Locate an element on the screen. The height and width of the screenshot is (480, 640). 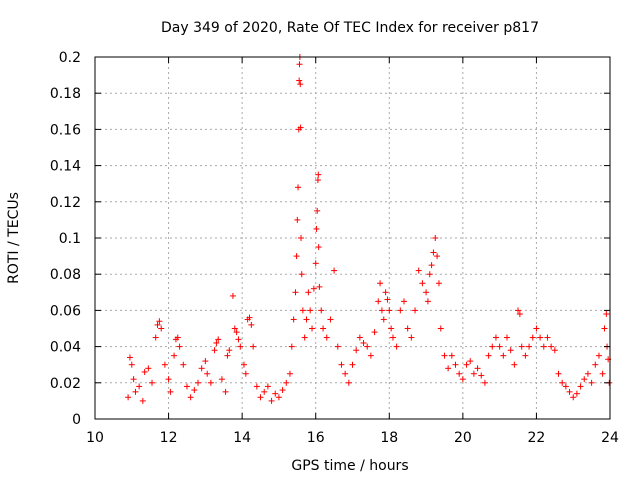
x-axis-label: GPS time / hours is located at coordinates (349, 466).